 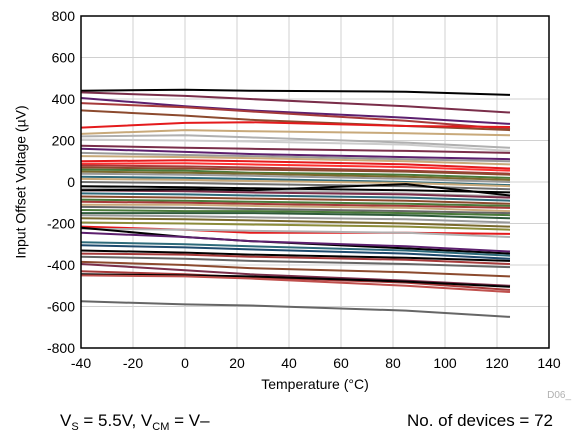 What do you see at coordinates (237, 363) in the screenshot?
I see `x-tick-label: 20` at bounding box center [237, 363].